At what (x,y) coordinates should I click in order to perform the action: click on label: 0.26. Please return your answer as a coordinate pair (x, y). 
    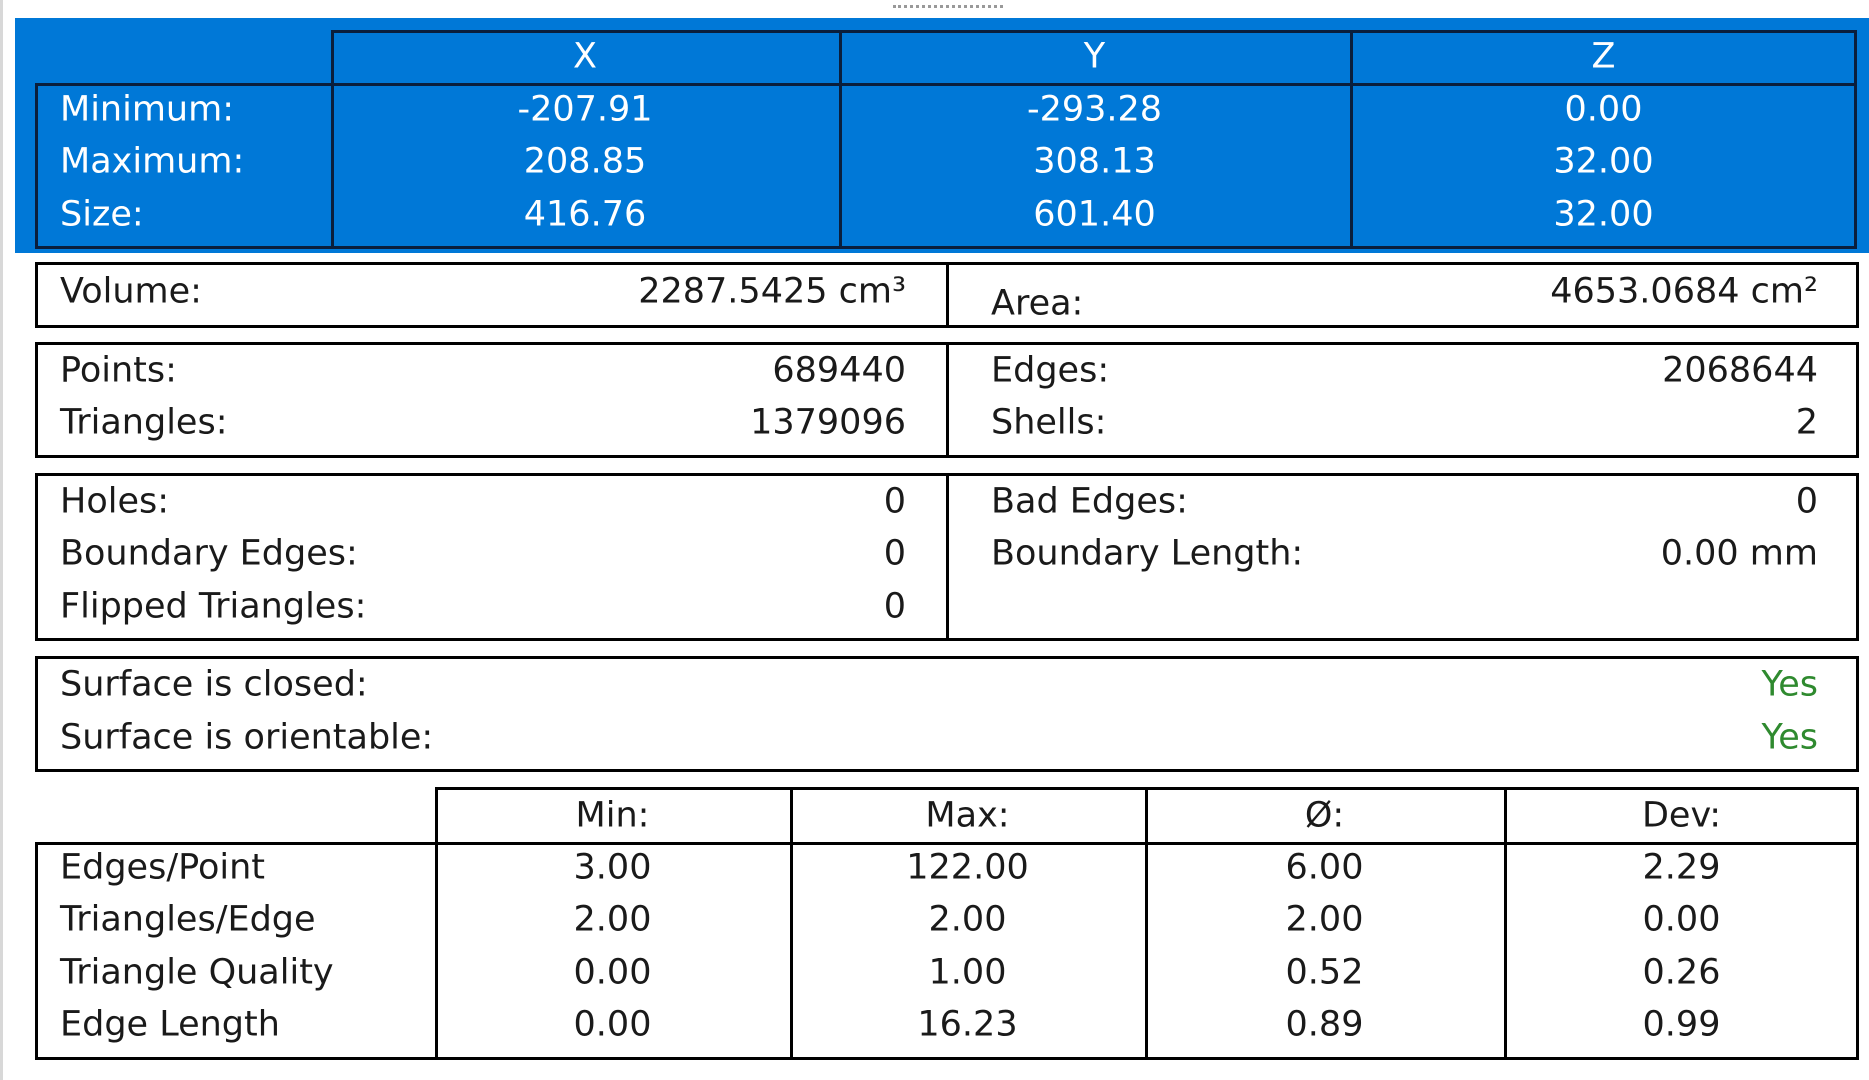
    Looking at the image, I should click on (1681, 972).